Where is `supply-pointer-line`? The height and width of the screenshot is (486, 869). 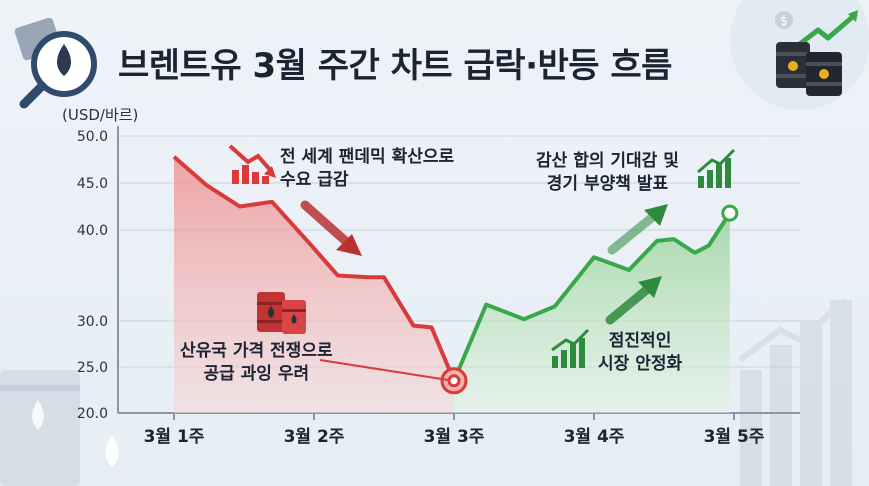
supply-pointer-line is located at coordinates (384, 370).